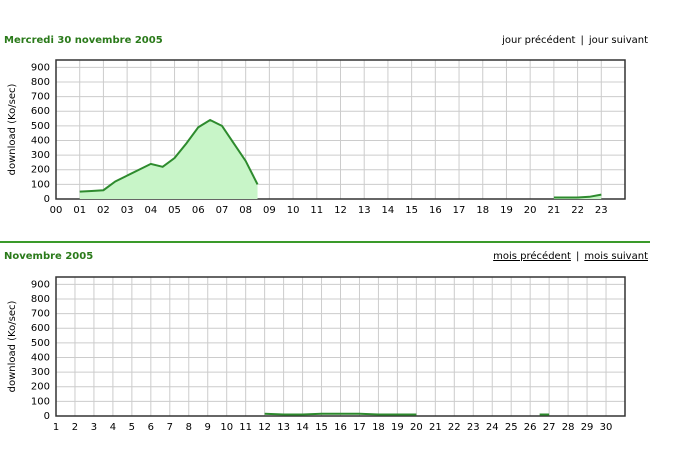 Image resolution: width=675 pixels, height=451 pixels. I want to click on chart-title: Novembre 2005, so click(48, 256).